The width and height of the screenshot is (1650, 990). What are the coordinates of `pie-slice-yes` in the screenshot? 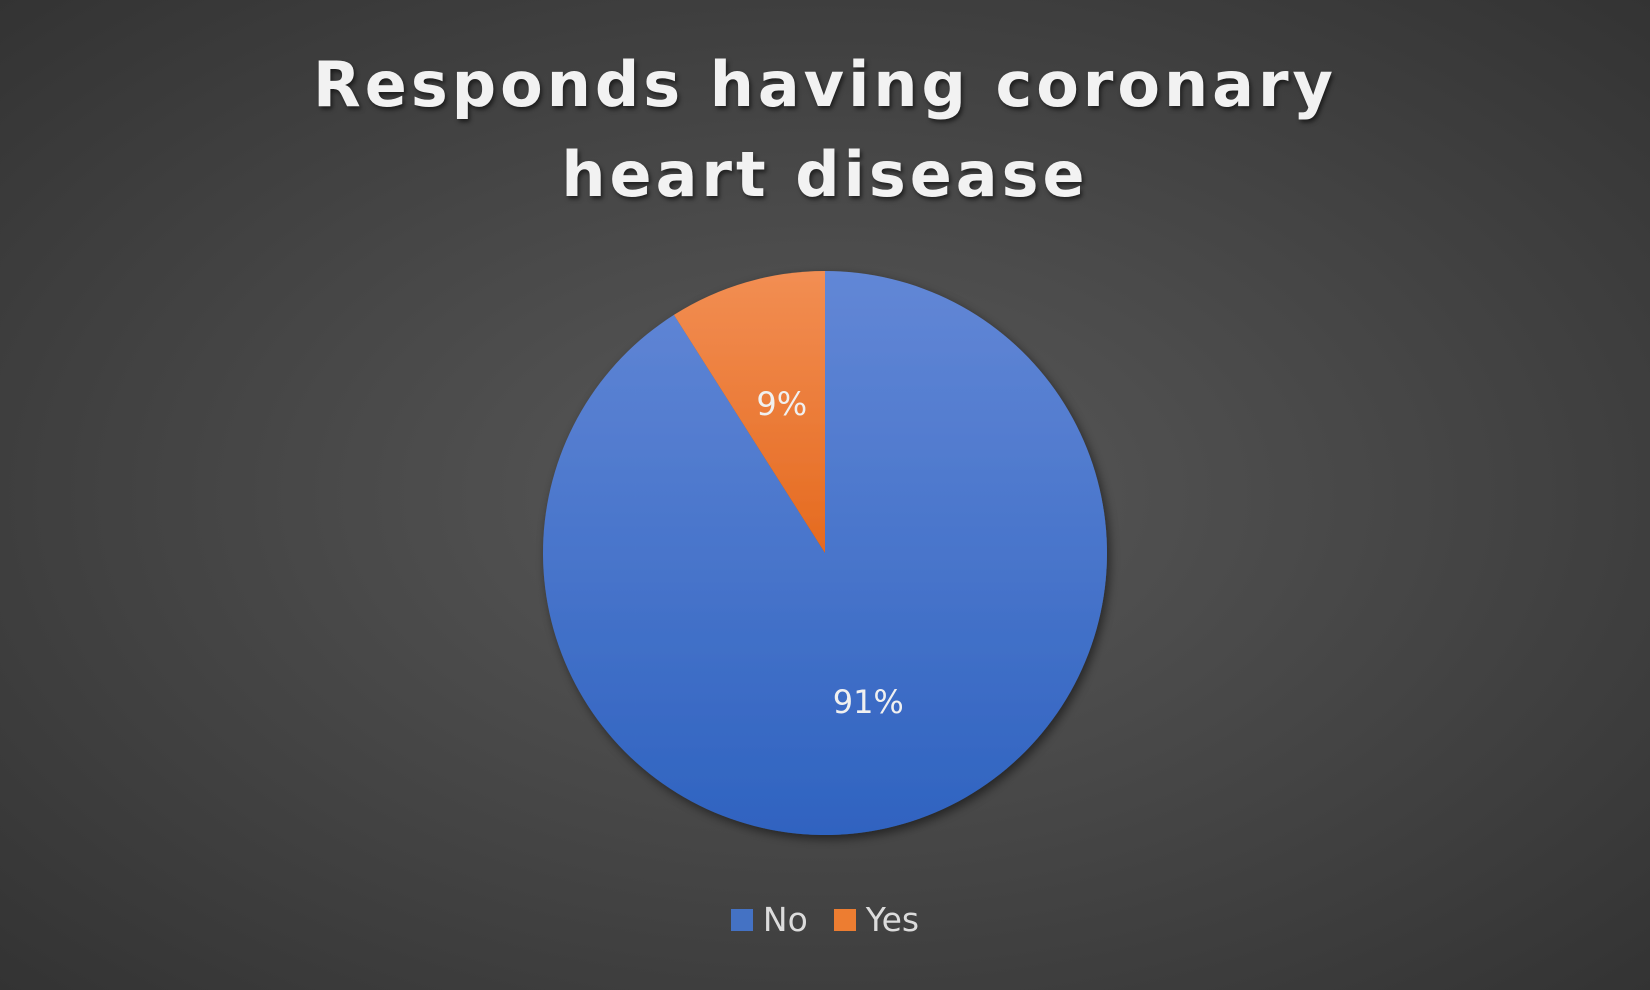 It's located at (749, 412).